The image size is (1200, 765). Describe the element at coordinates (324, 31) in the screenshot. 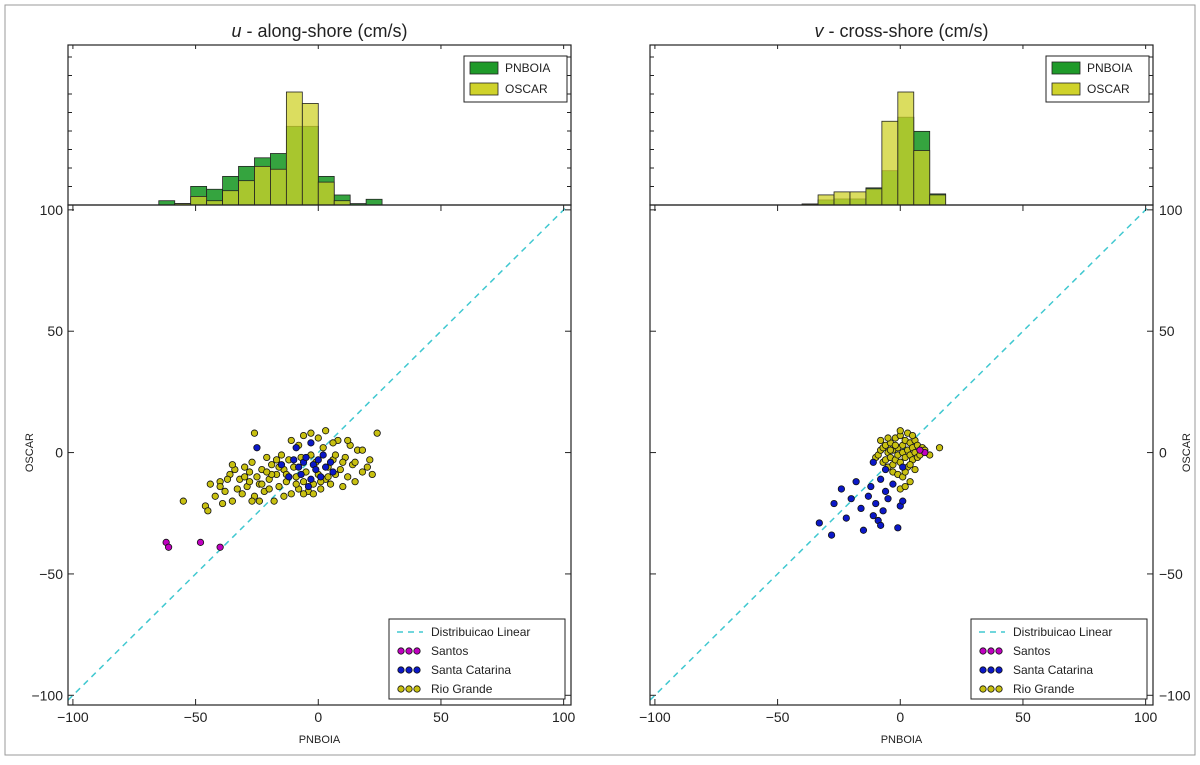

I see `chart-title-text: - along-shore (cm/s)` at that location.